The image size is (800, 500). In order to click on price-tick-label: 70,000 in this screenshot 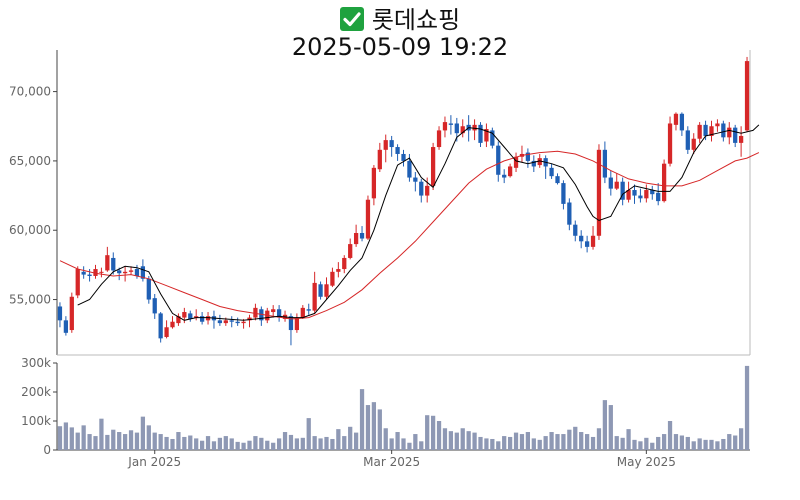, I will do `click(30, 92)`.